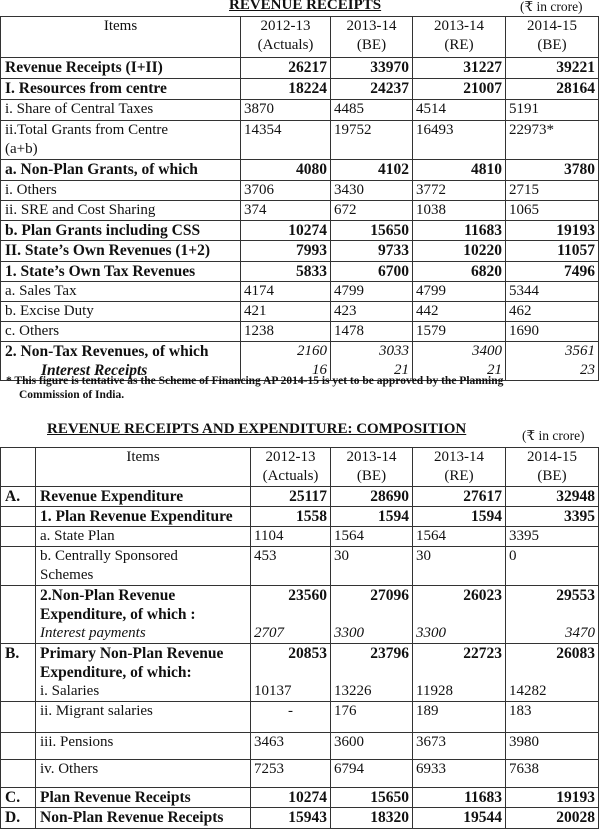 The image size is (600, 829). What do you see at coordinates (486, 169) in the screenshot?
I see `value: 4810` at bounding box center [486, 169].